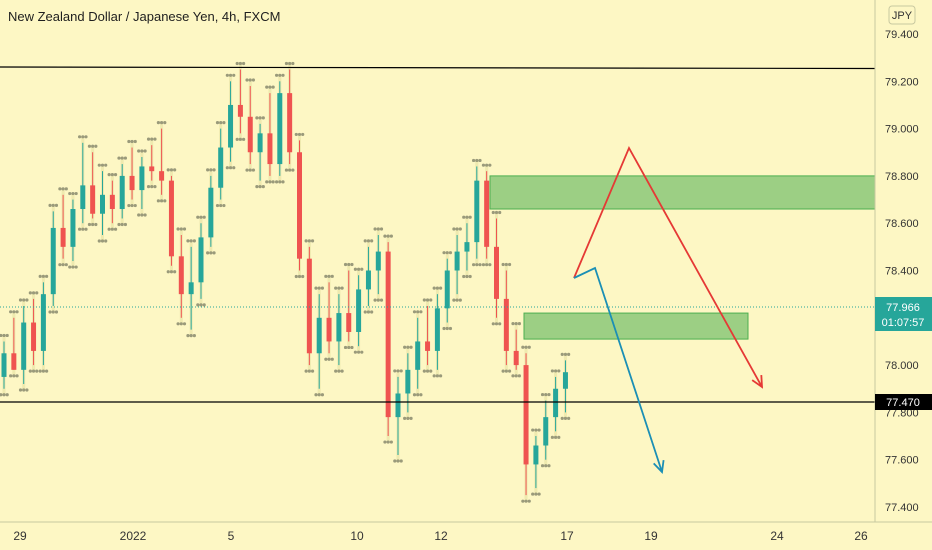 This screenshot has height=550, width=932. I want to click on x-tick-label: 5, so click(231, 536).